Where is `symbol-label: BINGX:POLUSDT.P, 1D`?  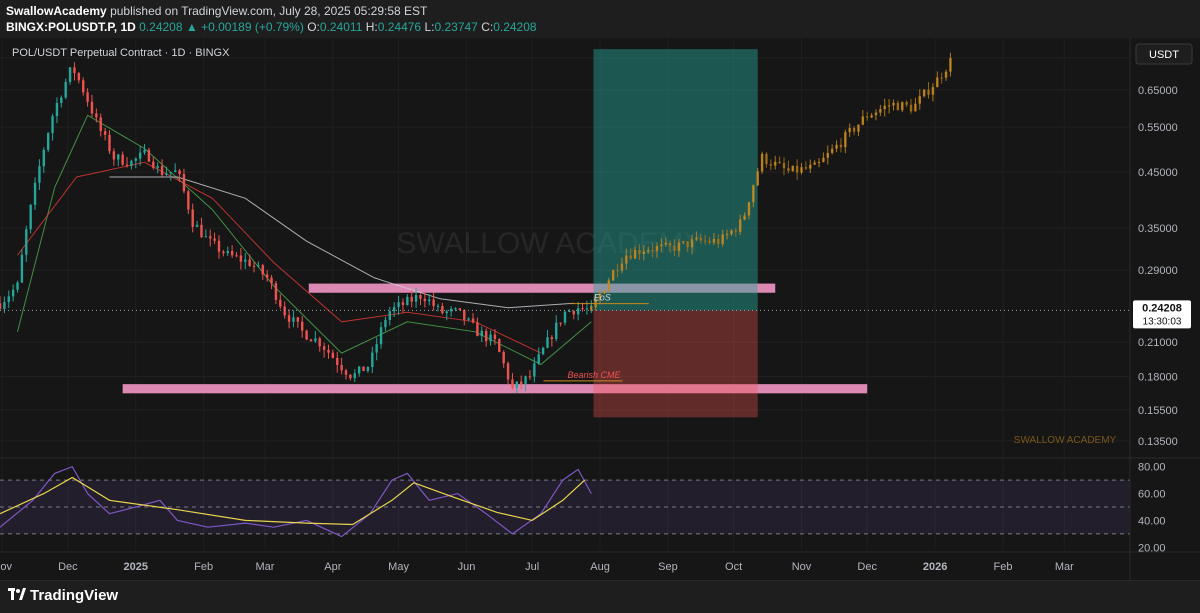 symbol-label: BINGX:POLUSDT.P, 1D is located at coordinates (71, 27).